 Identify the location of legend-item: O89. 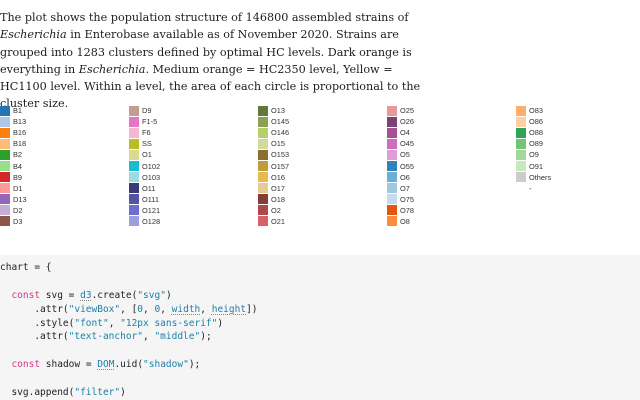
(533, 143).